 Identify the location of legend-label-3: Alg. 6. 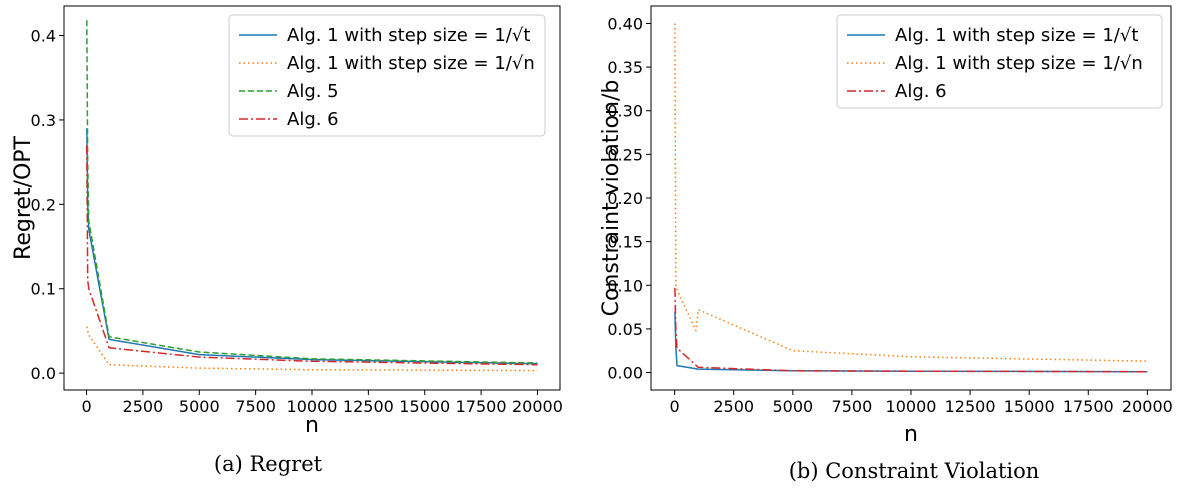
(313, 119).